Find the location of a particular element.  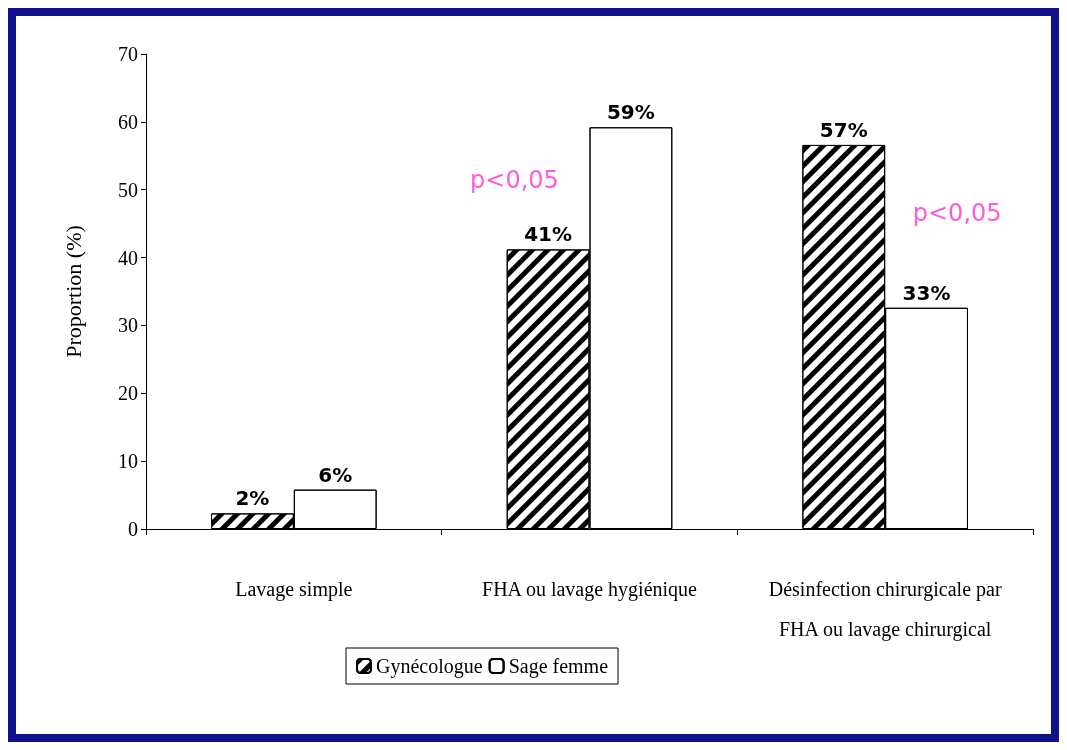

x-tick-label: Lavage simple is located at coordinates (294, 589).